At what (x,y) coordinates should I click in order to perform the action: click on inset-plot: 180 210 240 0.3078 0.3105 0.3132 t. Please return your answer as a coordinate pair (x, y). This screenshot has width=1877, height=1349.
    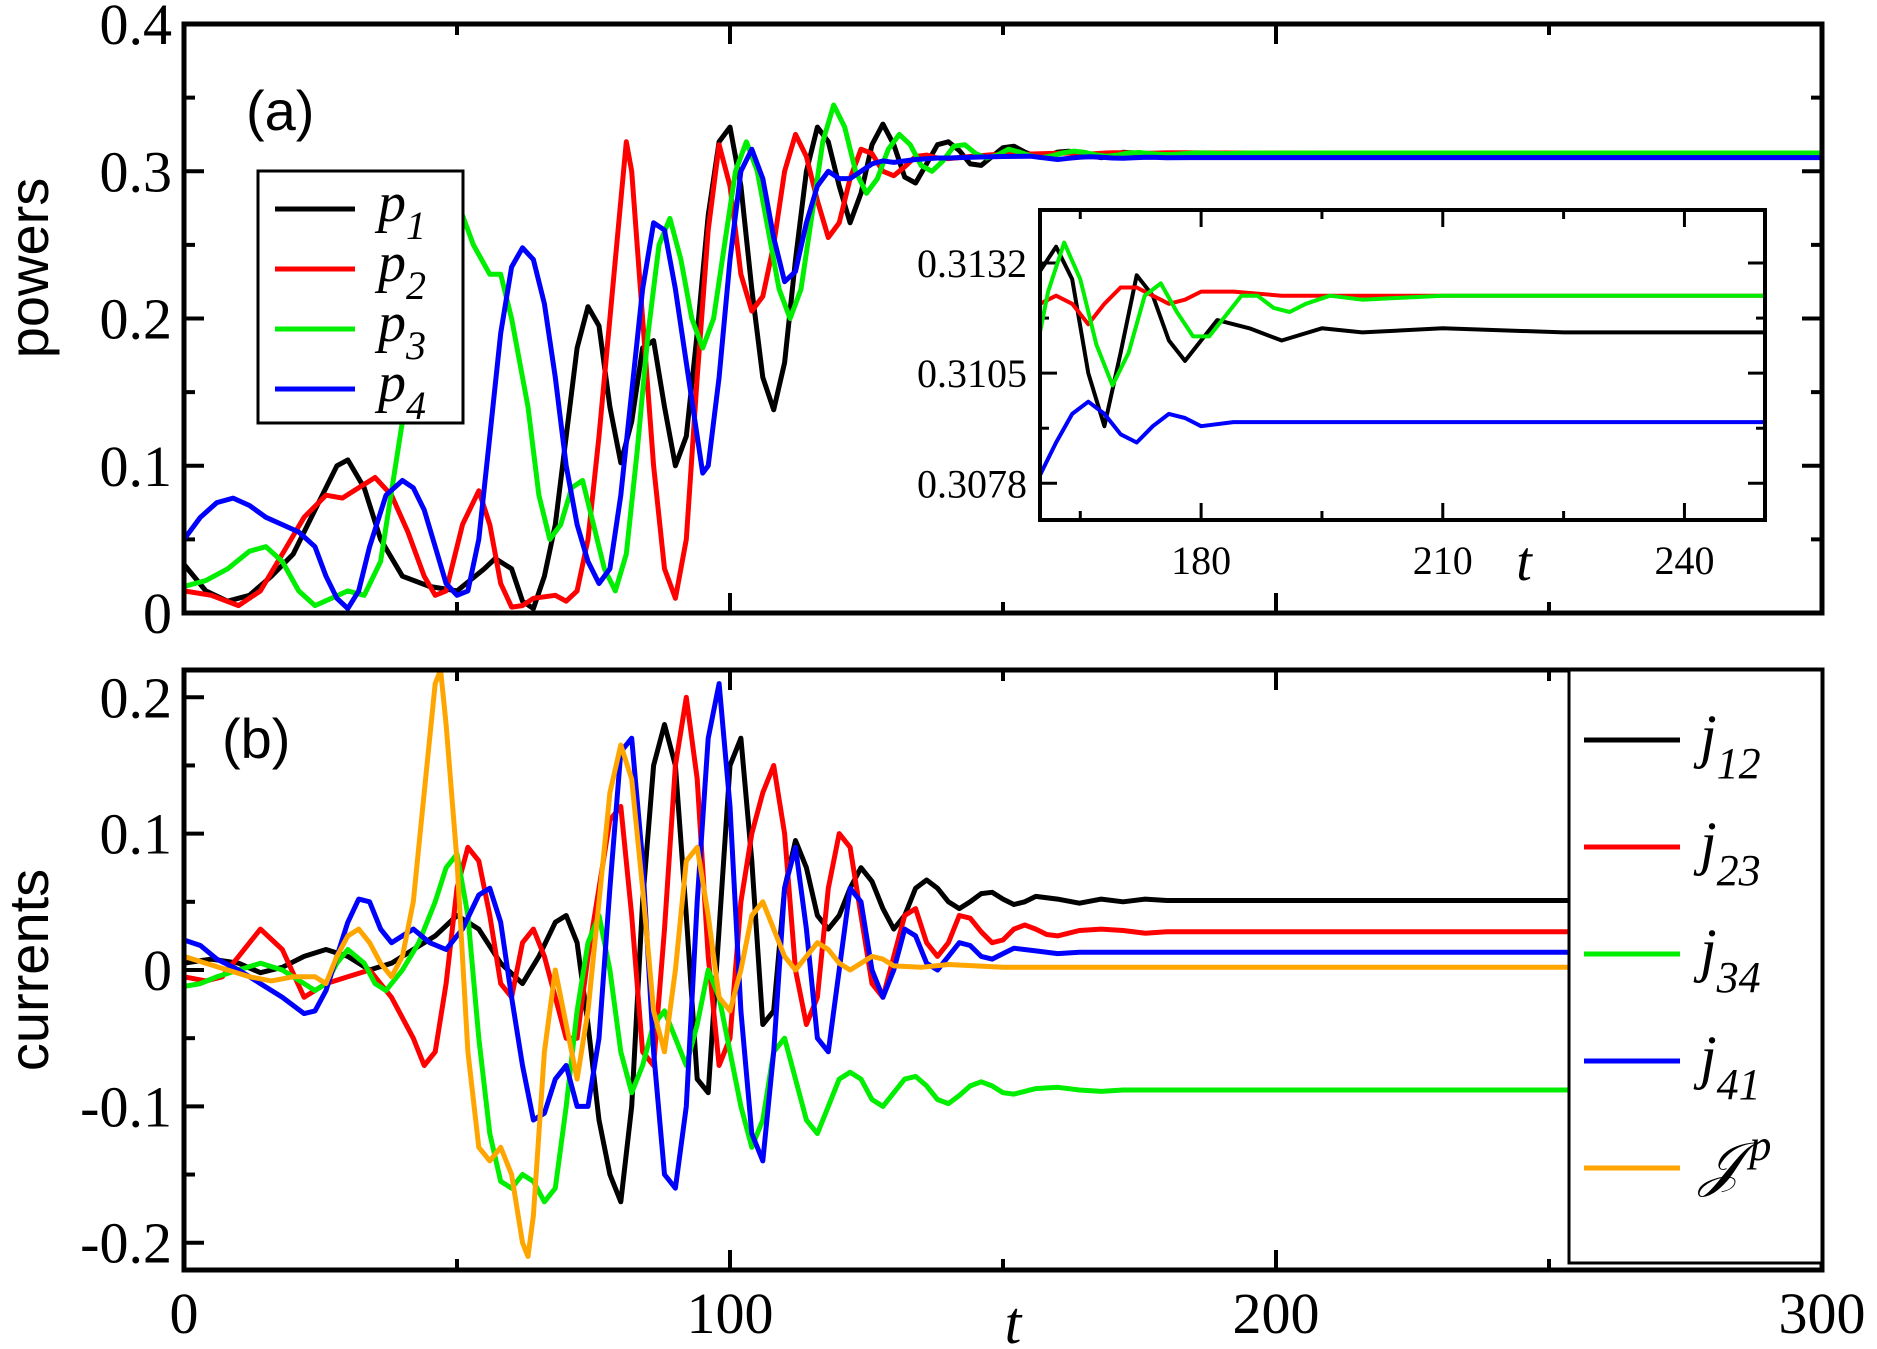
    Looking at the image, I should click on (1342, 400).